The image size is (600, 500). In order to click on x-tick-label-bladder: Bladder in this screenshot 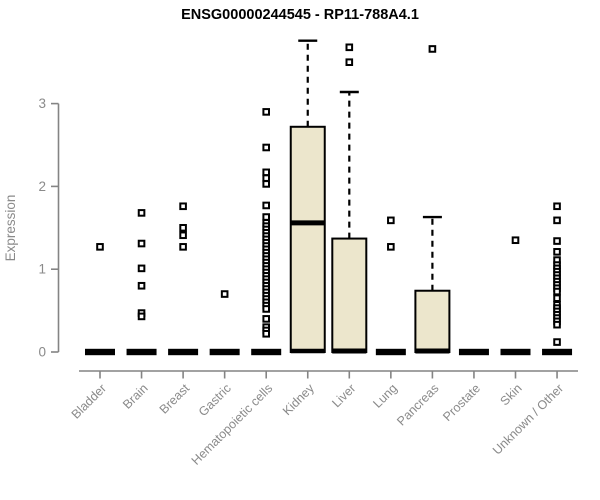, I will do `click(89, 401)`.